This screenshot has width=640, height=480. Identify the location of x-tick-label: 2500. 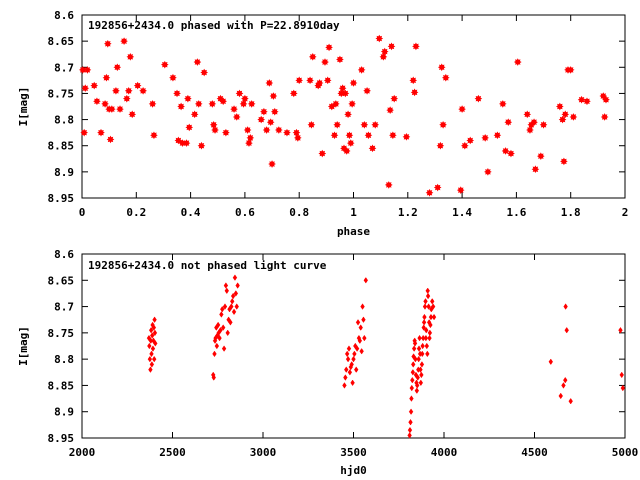
(172, 452).